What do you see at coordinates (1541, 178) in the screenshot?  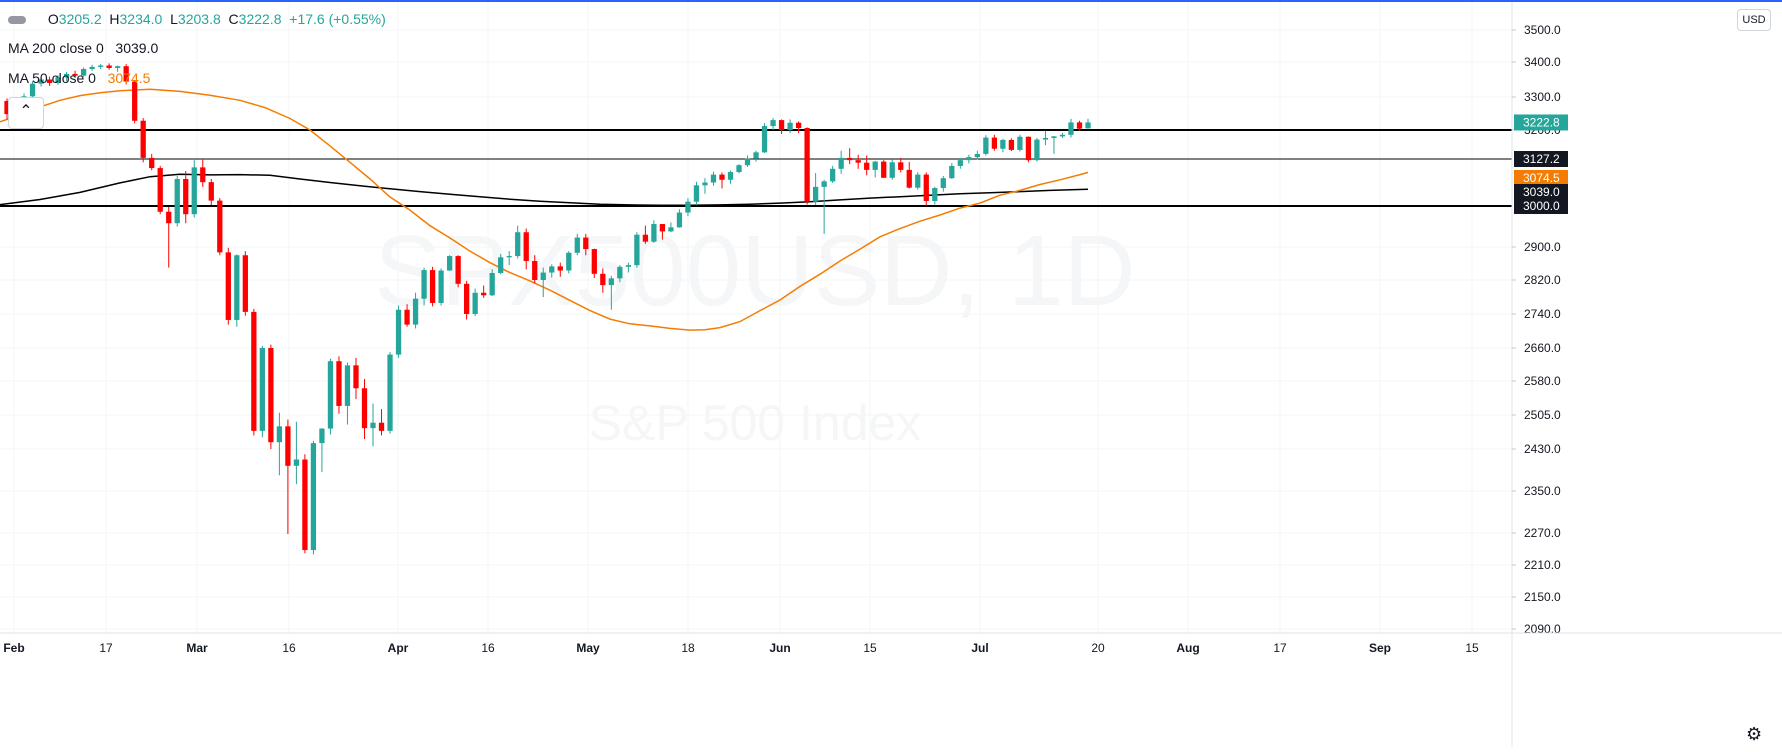 I see `price-badge-label: 3074.5` at bounding box center [1541, 178].